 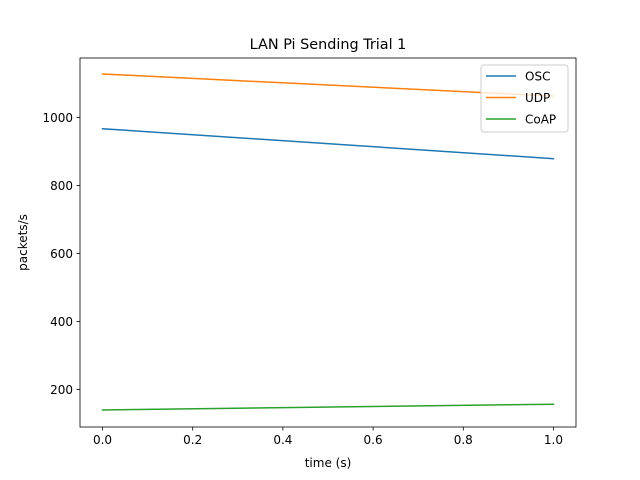 I want to click on y-tick-label: 800, so click(x=61, y=186).